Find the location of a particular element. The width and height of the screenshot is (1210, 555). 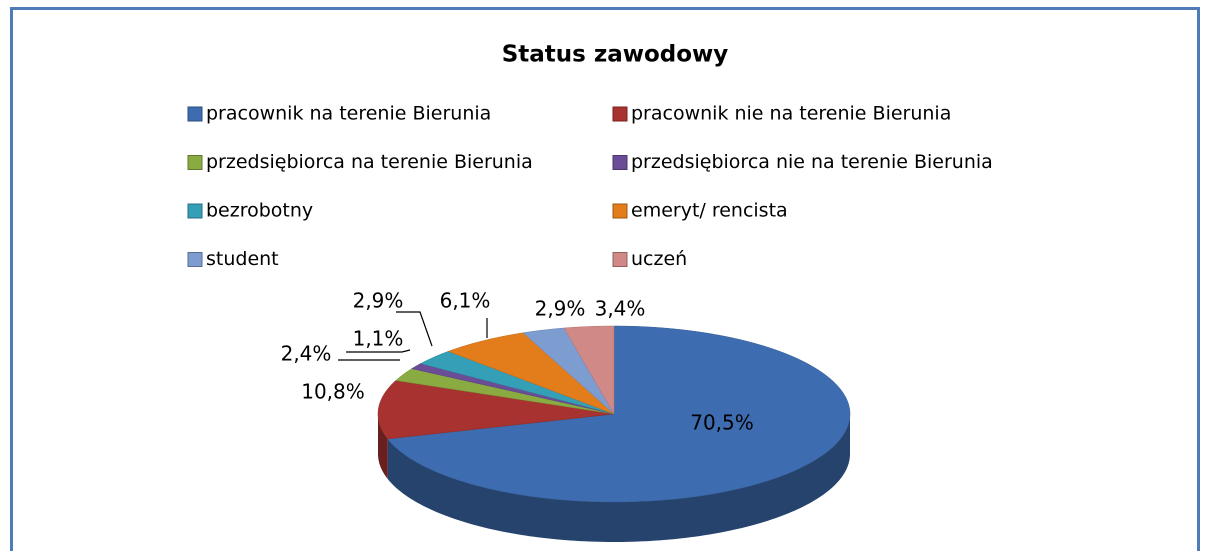

legend-label: uczeń is located at coordinates (659, 259).